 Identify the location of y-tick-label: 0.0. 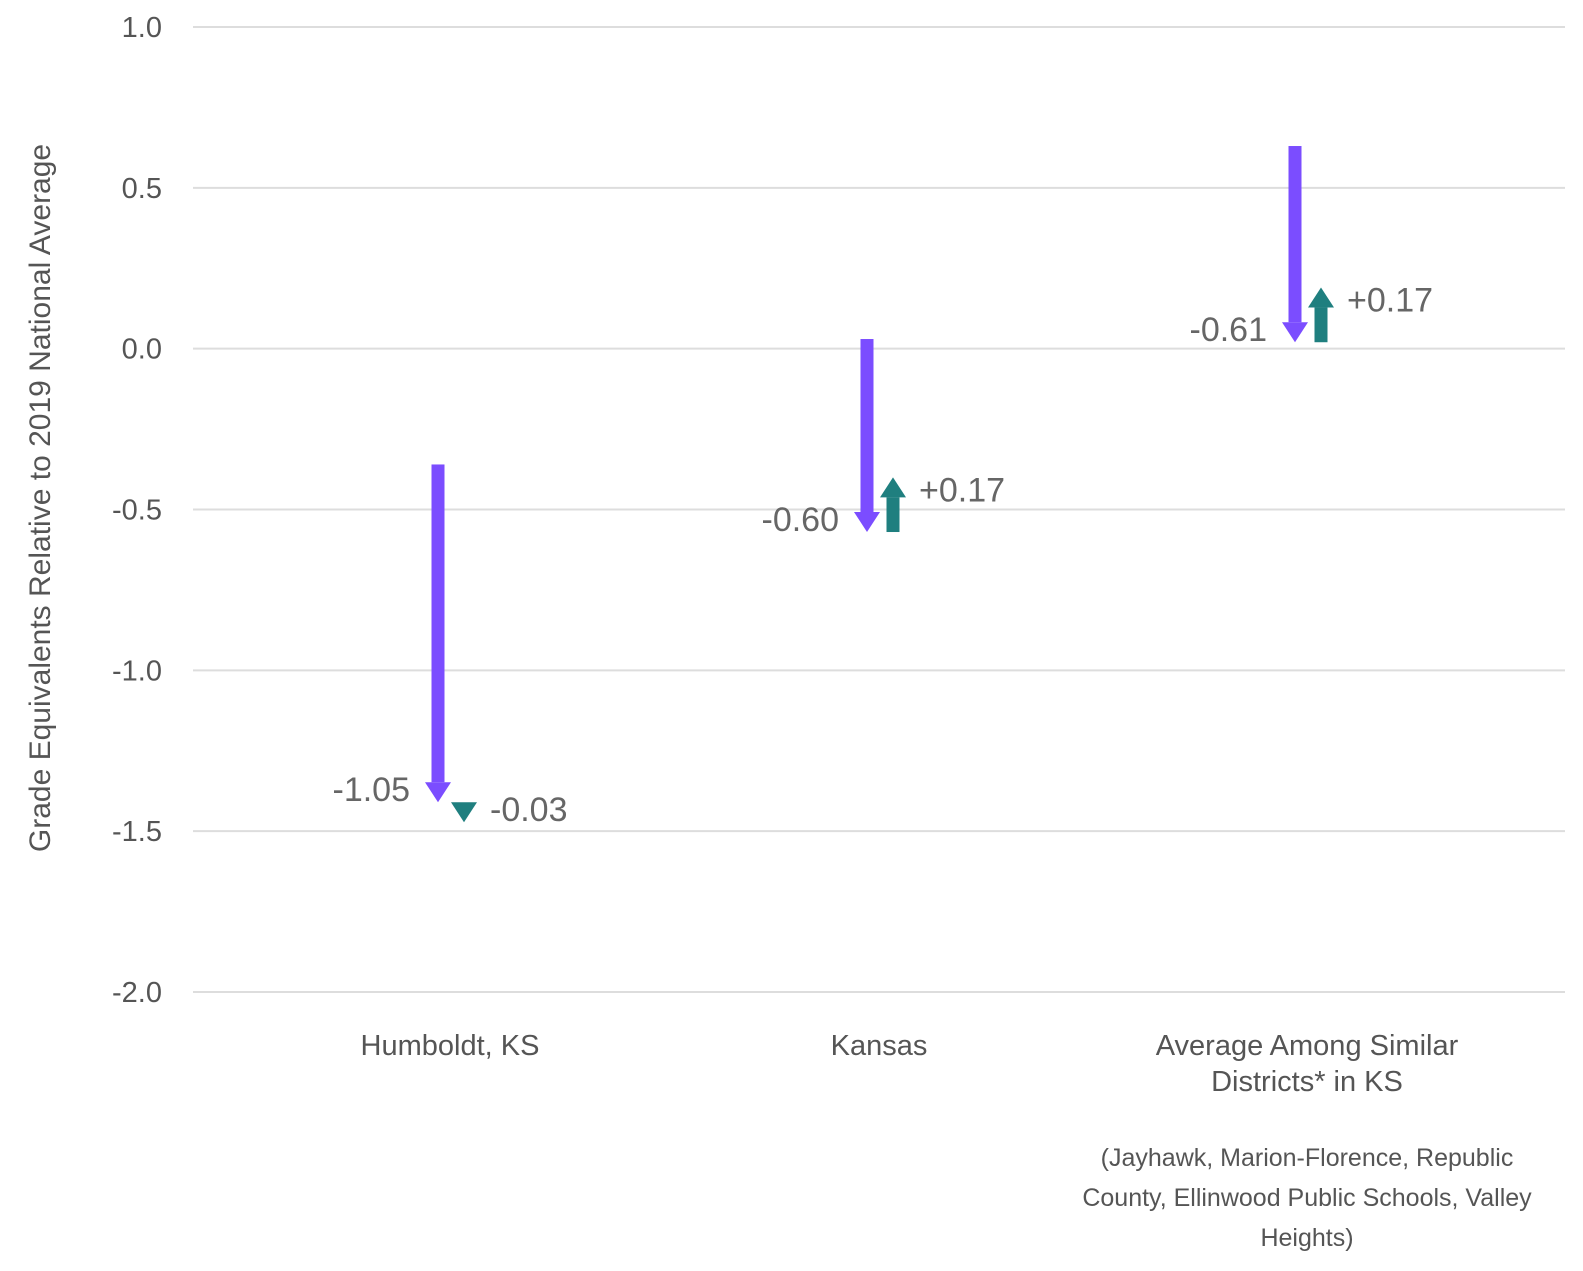
(142, 350).